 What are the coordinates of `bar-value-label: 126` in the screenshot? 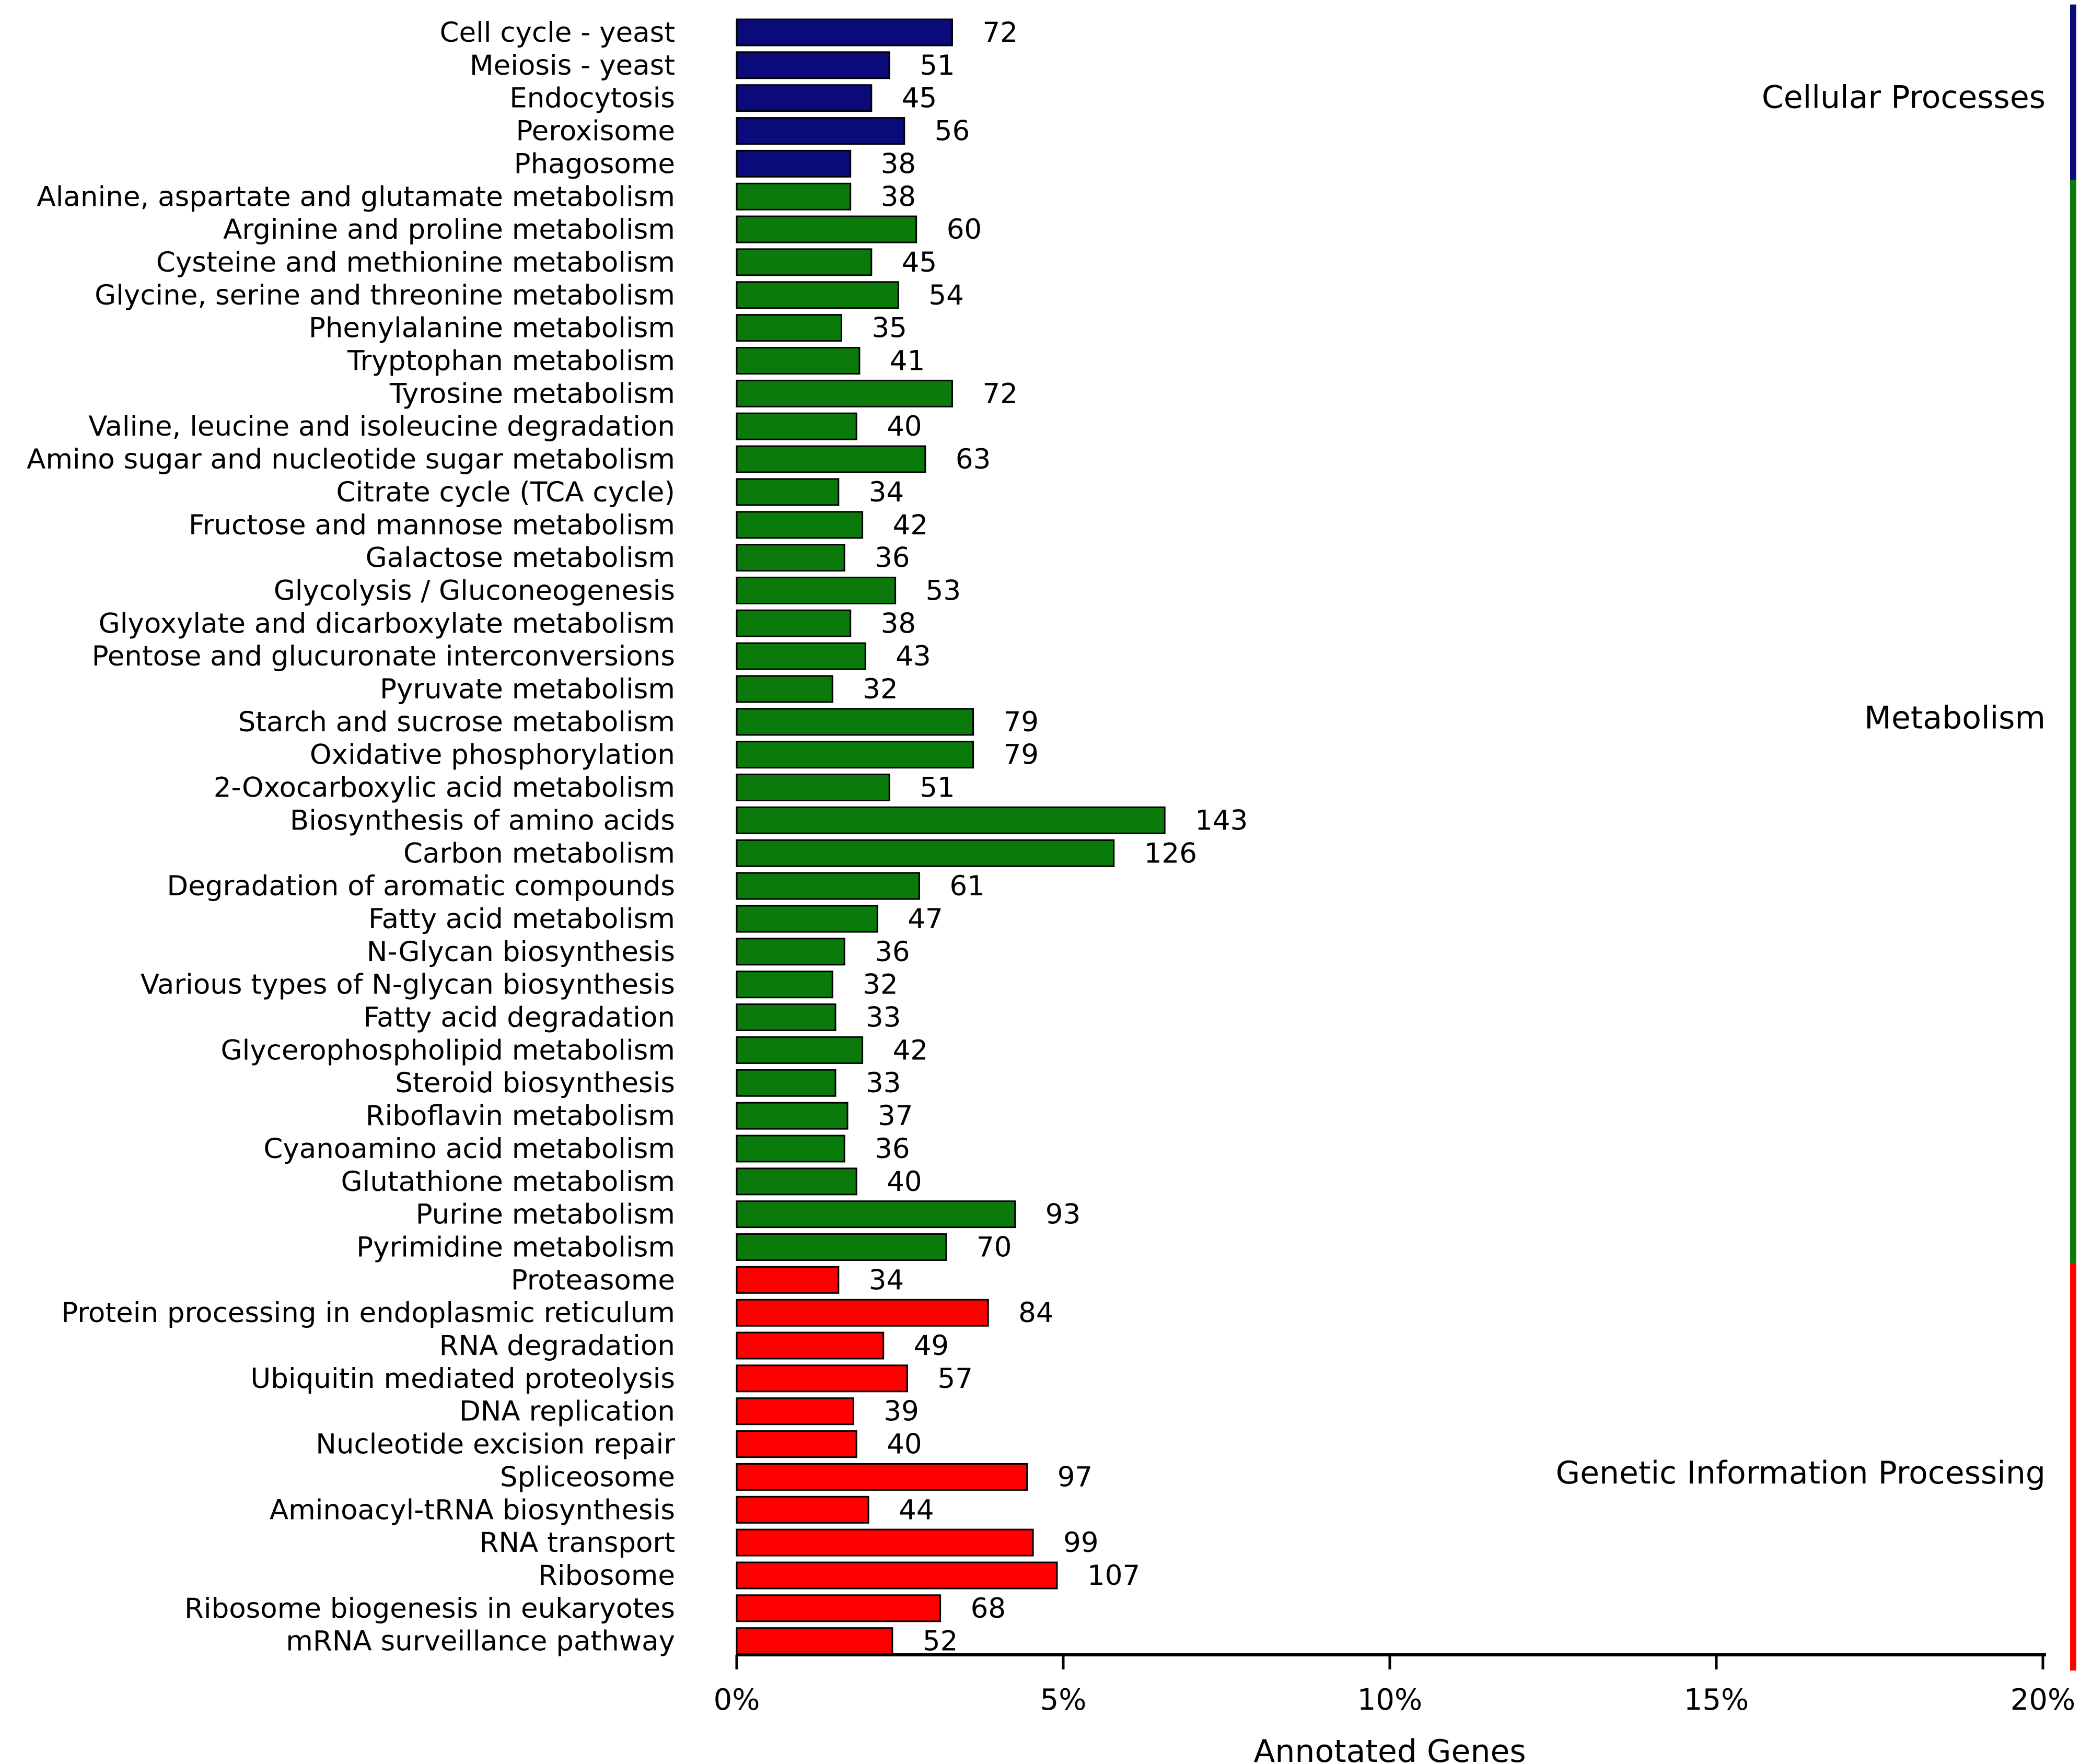 It's located at (1170, 853).